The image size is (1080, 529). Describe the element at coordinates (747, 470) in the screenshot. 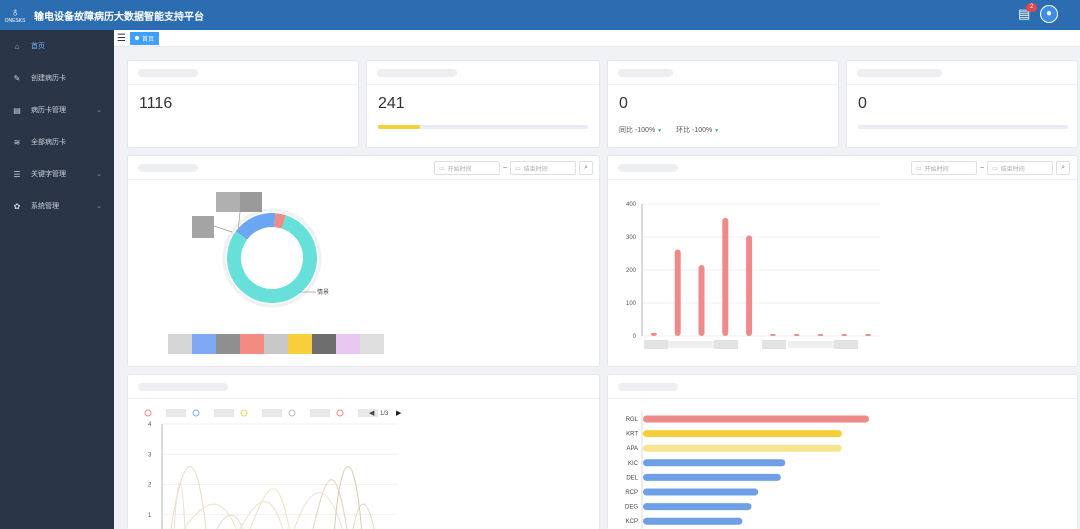

I see `hbar-chart: RGL KRT APA KIC DEL RCP DEG KCP` at that location.